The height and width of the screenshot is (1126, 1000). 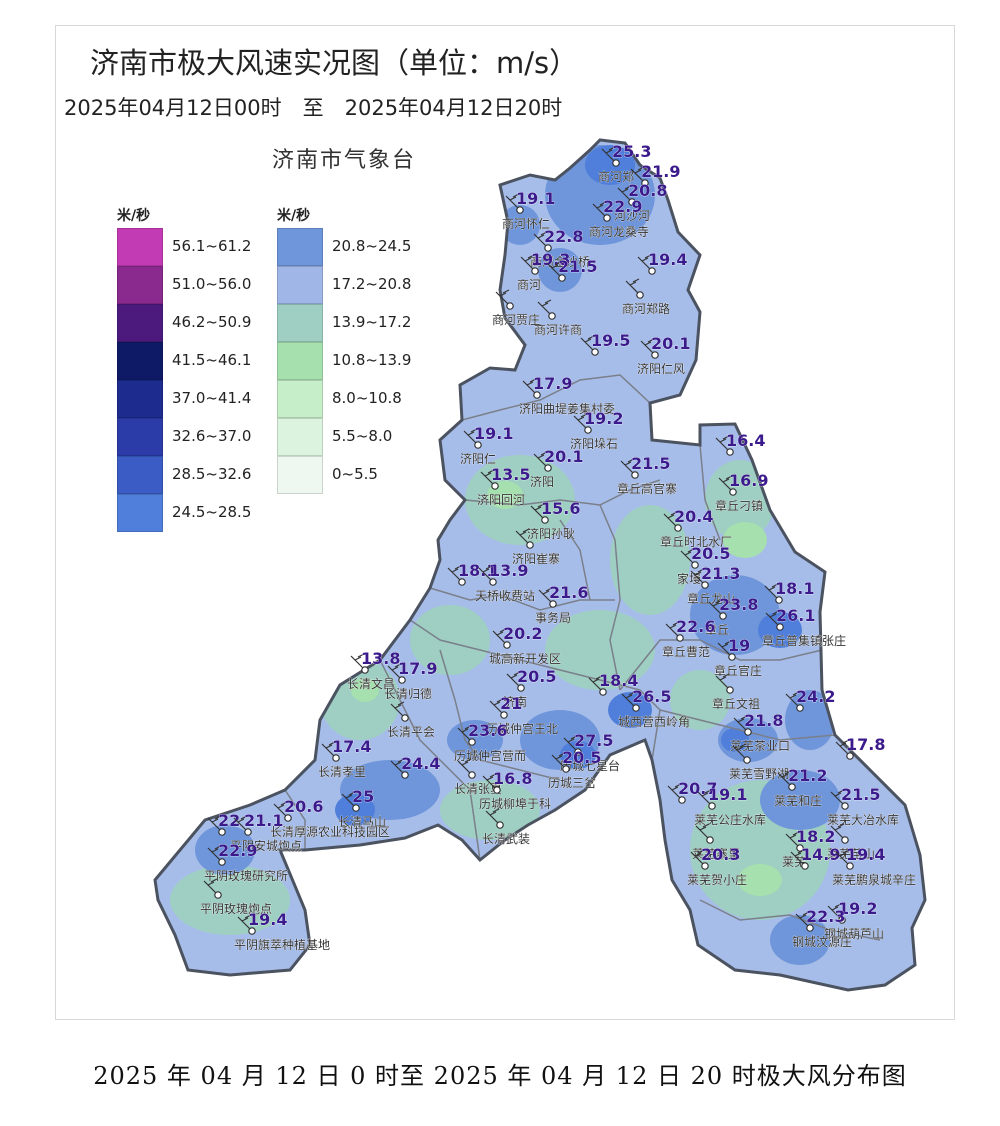 I want to click on wind-speed-value: 21.5, so click(x=650, y=463).